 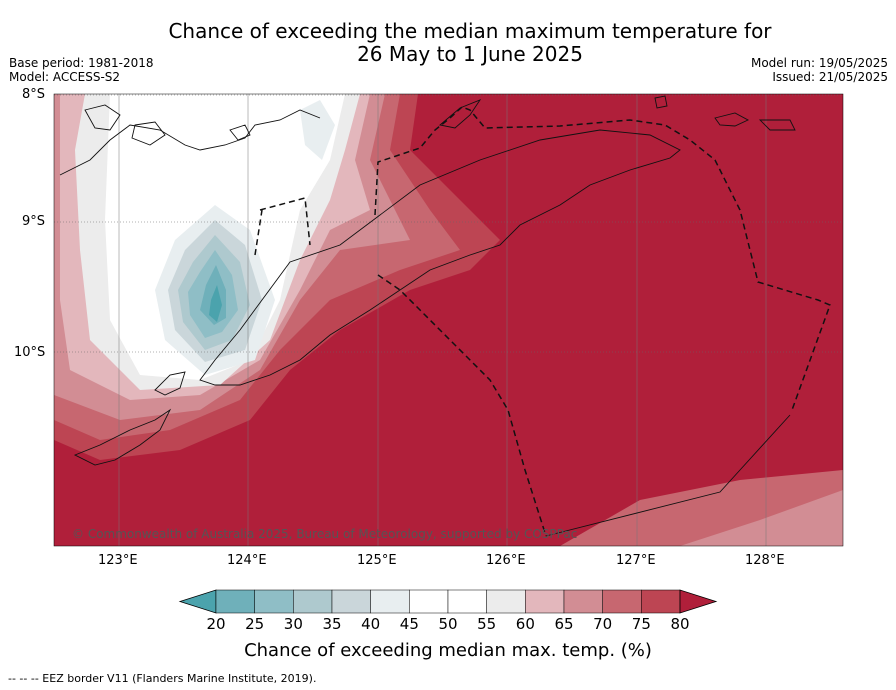 I want to click on lon-label-124e: 124°E, so click(x=247, y=560).